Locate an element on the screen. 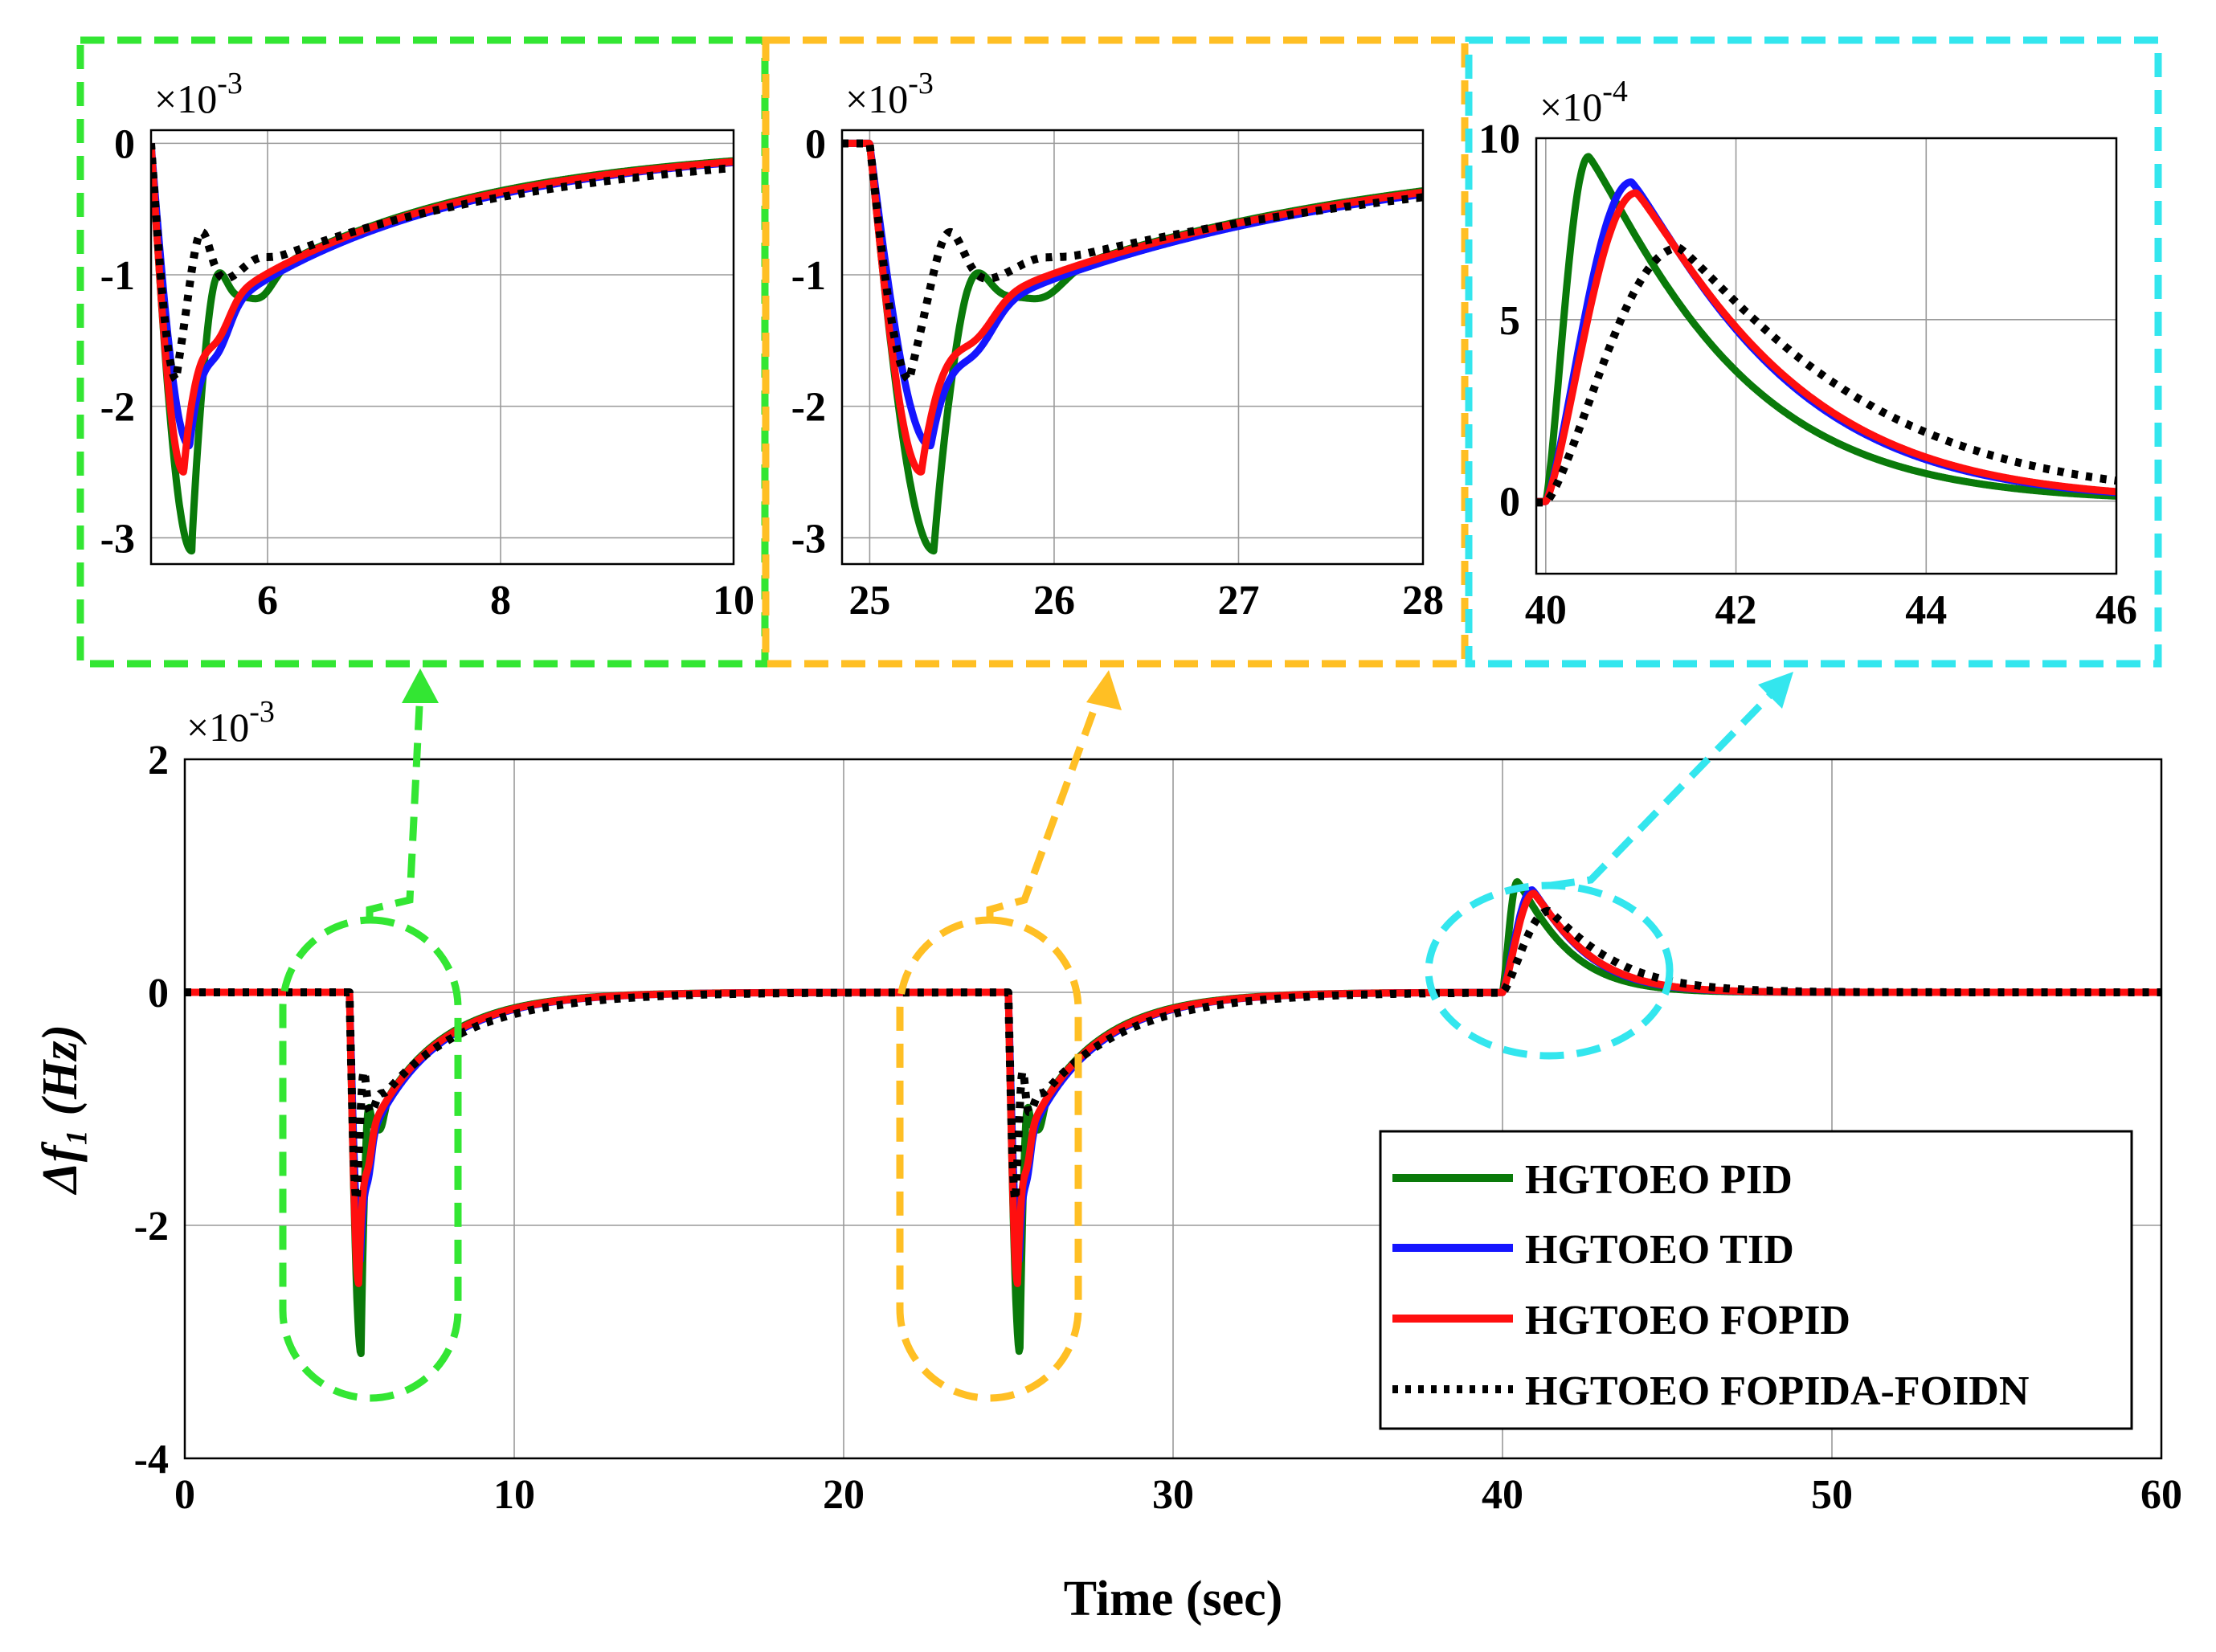 This screenshot has height=1652, width=2216. zoom2-series-fopid is located at coordinates (1132, 308).